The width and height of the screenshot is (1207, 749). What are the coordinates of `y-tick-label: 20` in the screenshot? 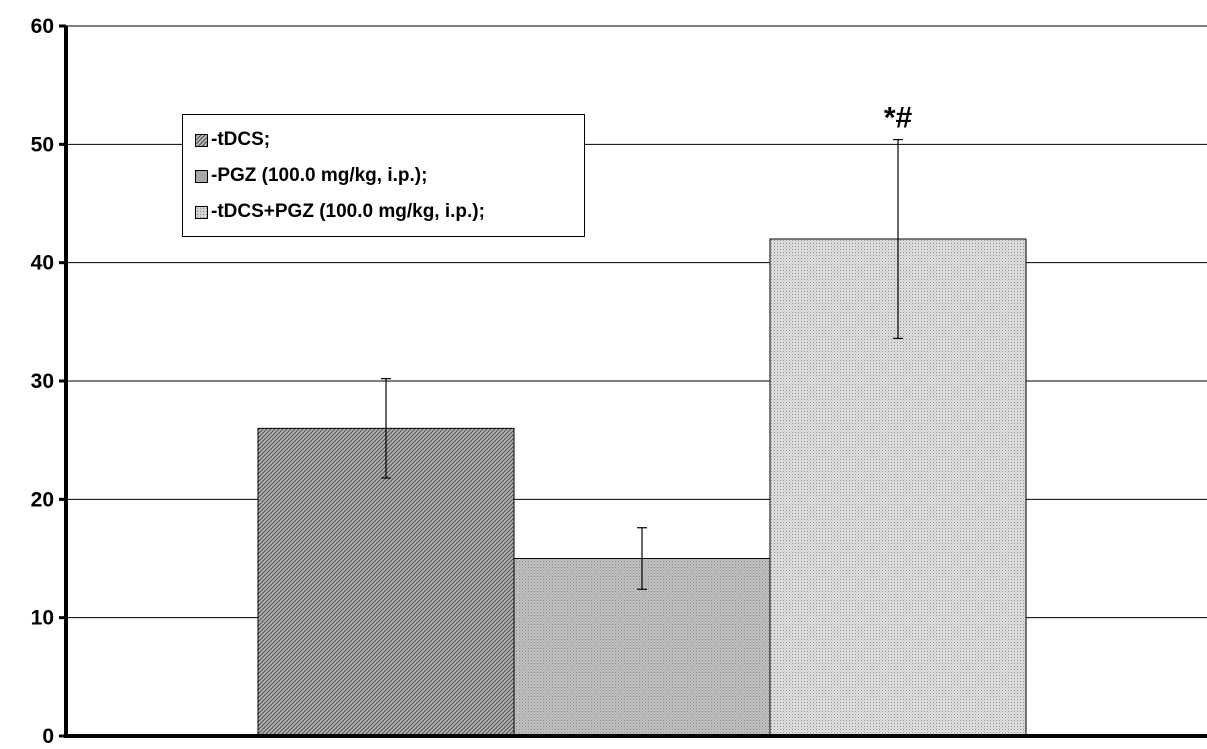 It's located at (42, 499).